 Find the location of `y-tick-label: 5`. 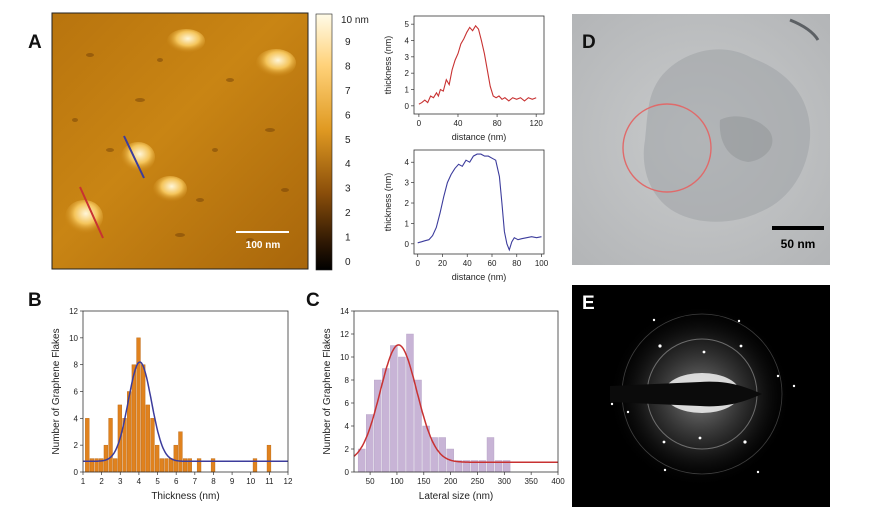

y-tick-label: 5 is located at coordinates (407, 24).